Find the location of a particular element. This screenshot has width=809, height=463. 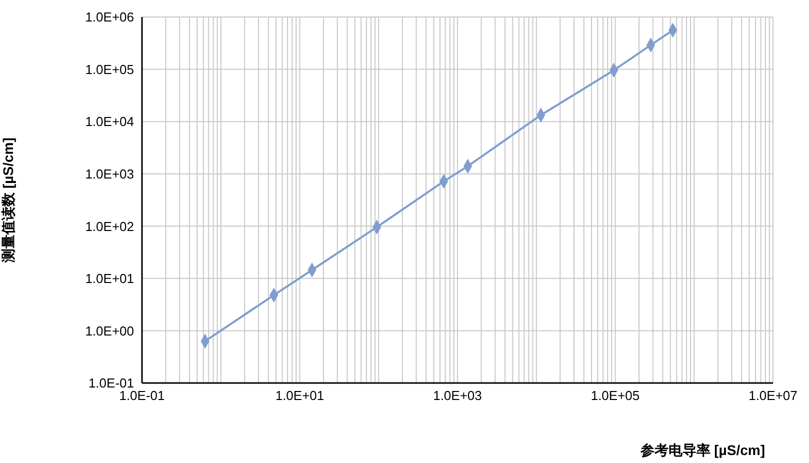

y-tick-label: 1.0E+06 is located at coordinates (109, 17).